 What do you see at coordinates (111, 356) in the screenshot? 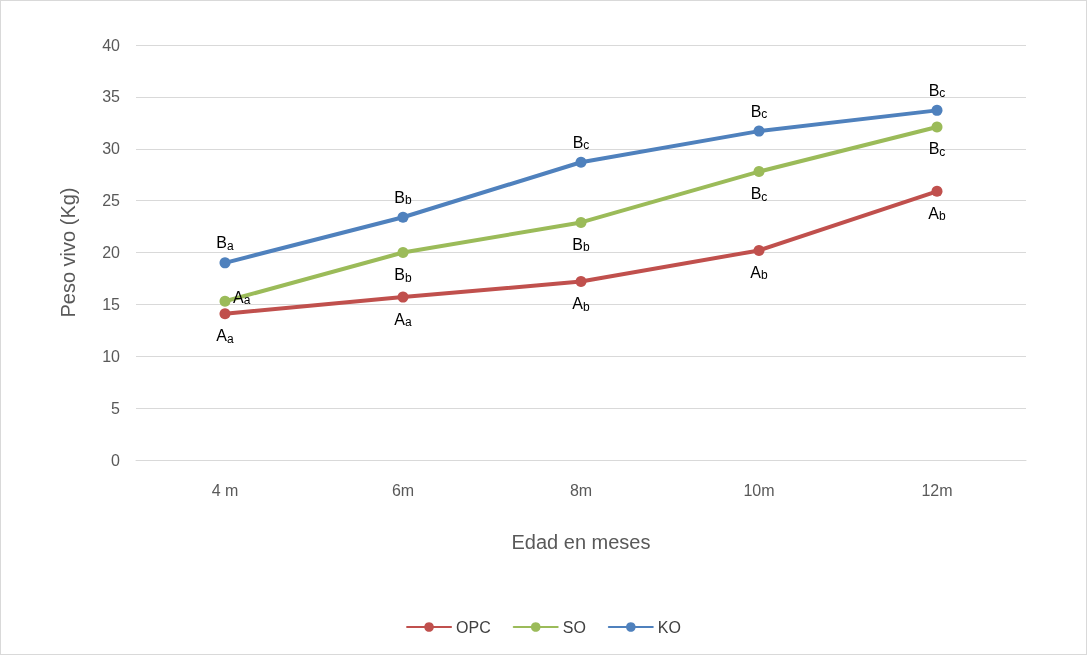
I see `y-tick-label: 10` at bounding box center [111, 356].